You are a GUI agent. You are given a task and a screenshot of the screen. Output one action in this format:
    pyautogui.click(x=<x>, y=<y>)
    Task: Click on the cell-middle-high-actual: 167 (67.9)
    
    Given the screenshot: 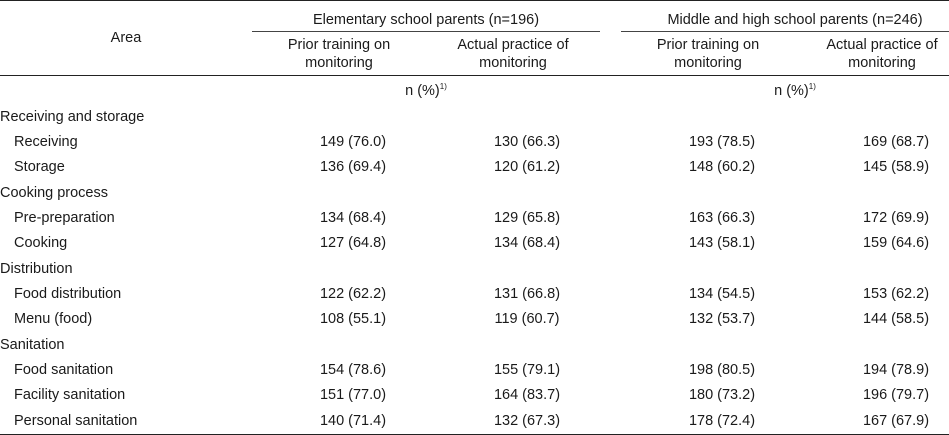 What is the action you would take?
    pyautogui.click(x=872, y=421)
    